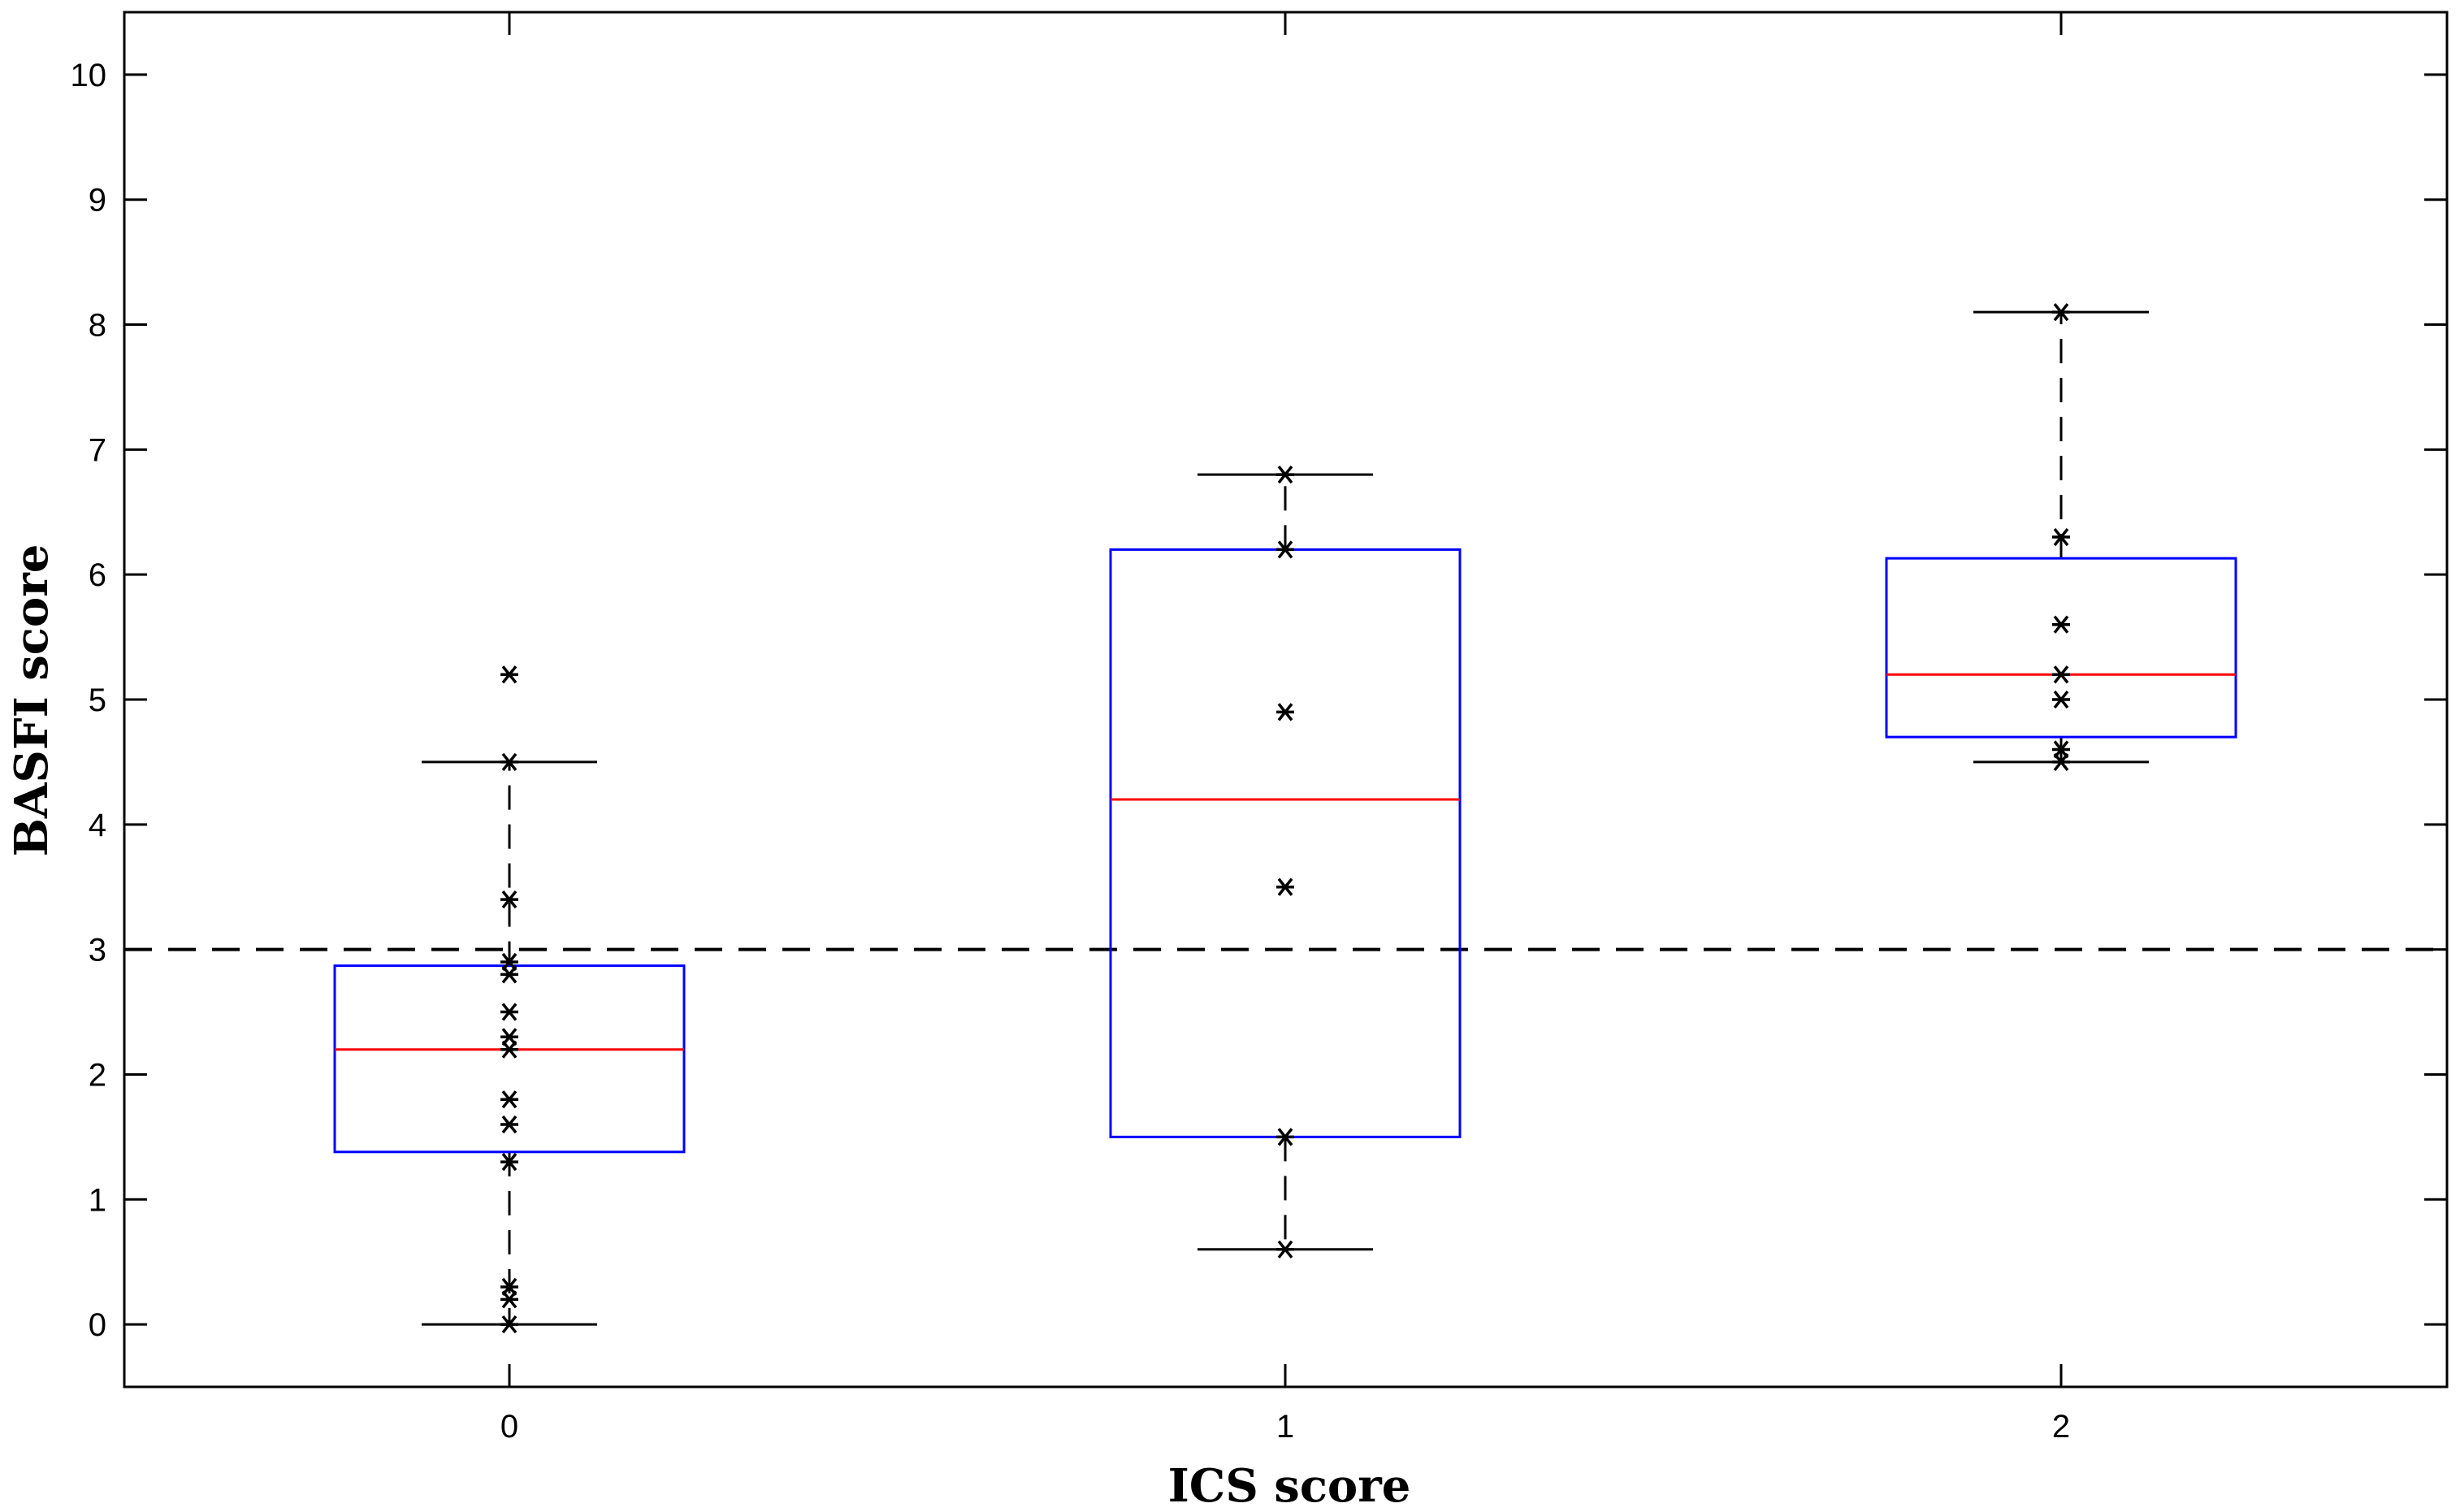 The width and height of the screenshot is (2460, 1512). Describe the element at coordinates (97, 575) in the screenshot. I see `y-tick-label: 6` at that location.